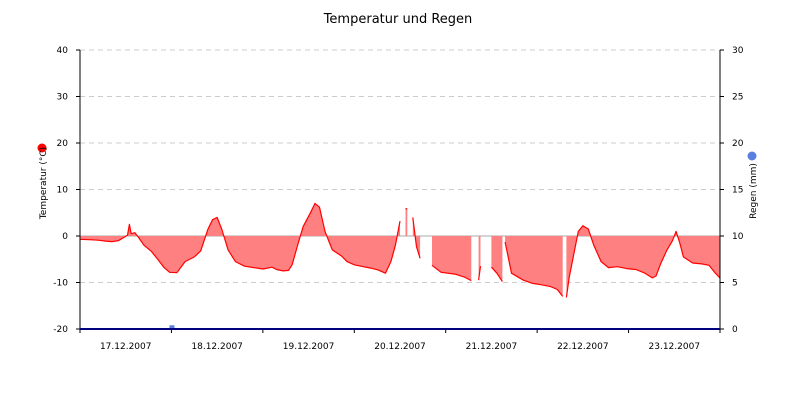  I want to click on y-tick-label: -10, so click(60, 284).